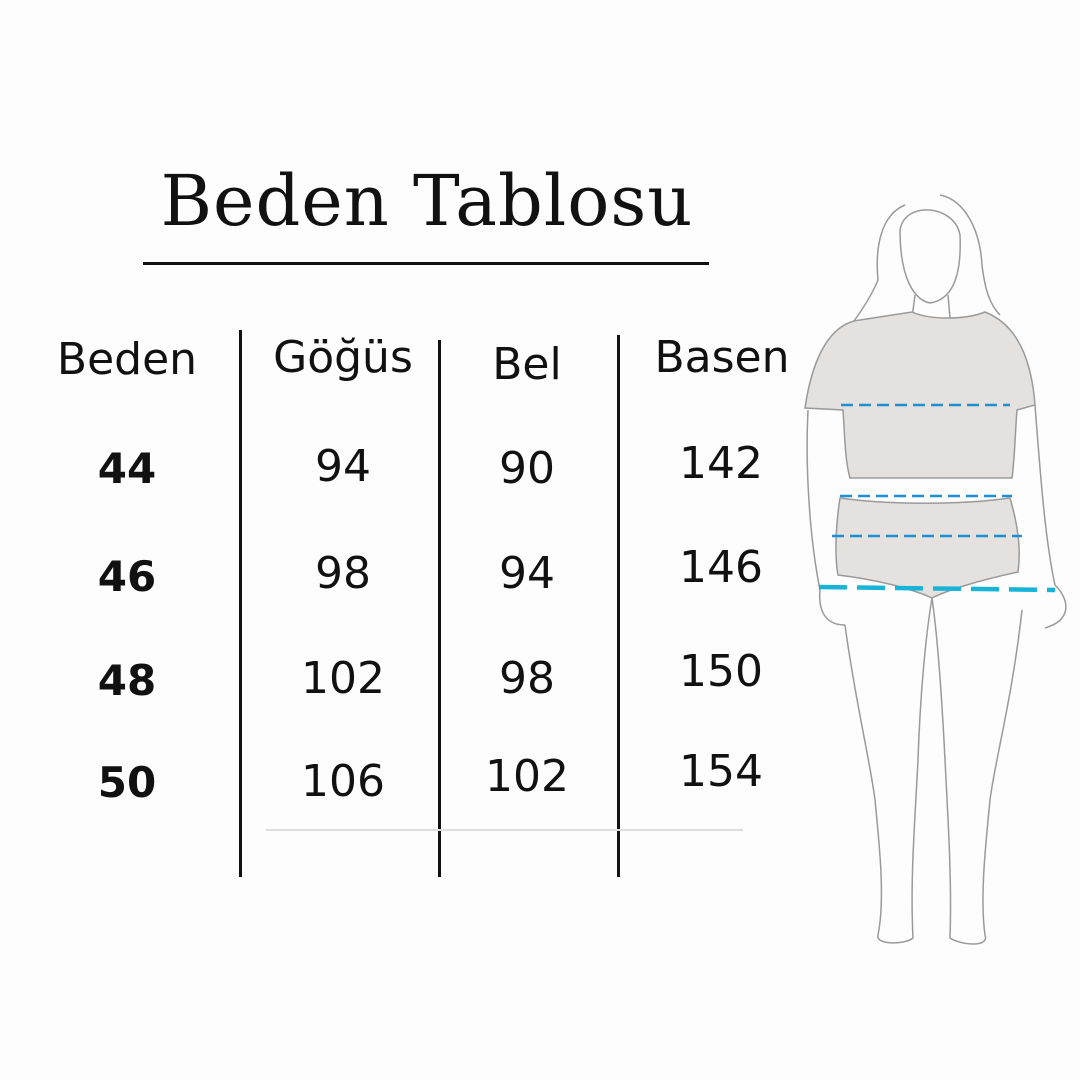 The image size is (1080, 1080). Describe the element at coordinates (504, 830) in the screenshot. I see `table-bottom-rule` at that location.